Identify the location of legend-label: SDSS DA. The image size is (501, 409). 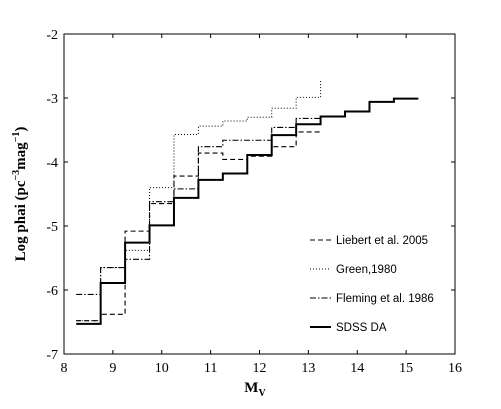
(361, 328).